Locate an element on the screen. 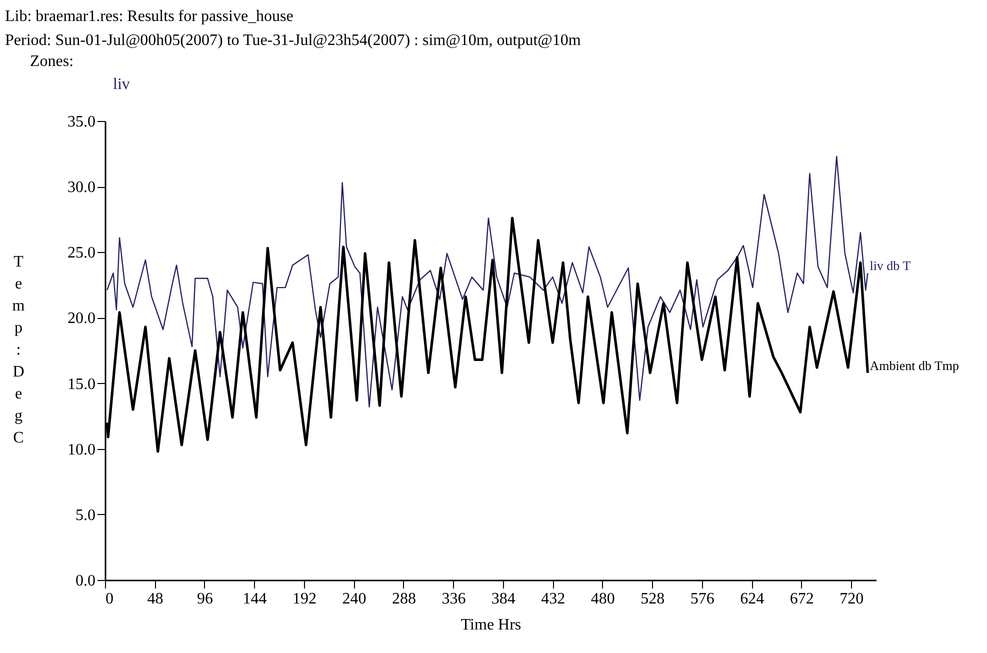  y-tick-label: 15.0 is located at coordinates (82, 384).